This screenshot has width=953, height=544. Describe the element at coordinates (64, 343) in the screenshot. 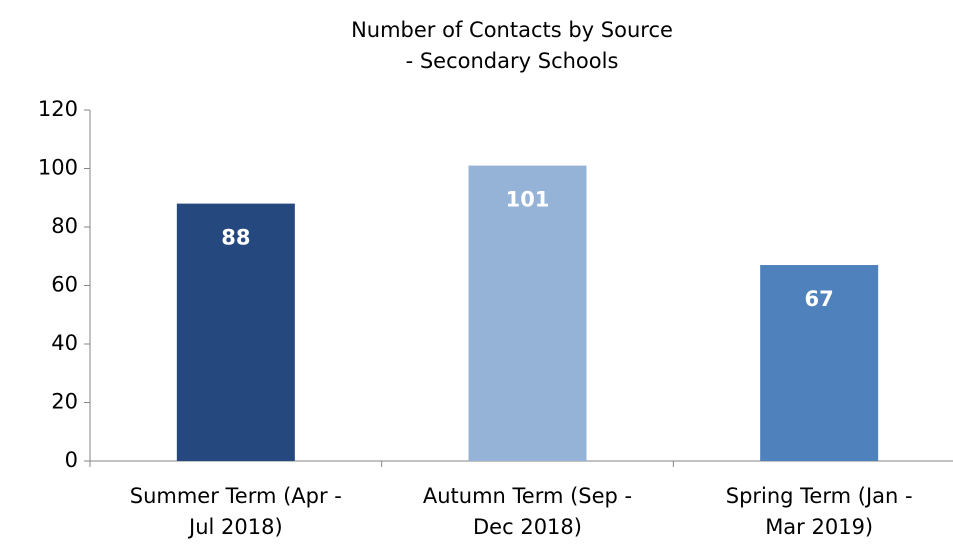

I see `y-tick-label: 40` at that location.